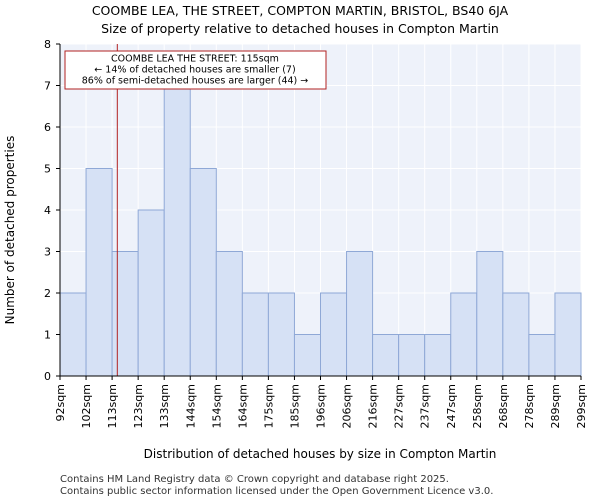 This screenshot has width=600, height=500. I want to click on x-tick-label-268sqm: 268sqm, so click(503, 406).